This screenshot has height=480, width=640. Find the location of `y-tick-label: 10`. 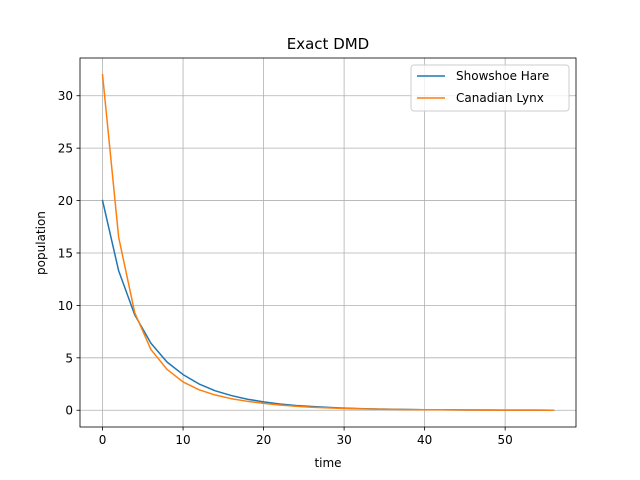

y-tick-label: 10 is located at coordinates (65, 306).